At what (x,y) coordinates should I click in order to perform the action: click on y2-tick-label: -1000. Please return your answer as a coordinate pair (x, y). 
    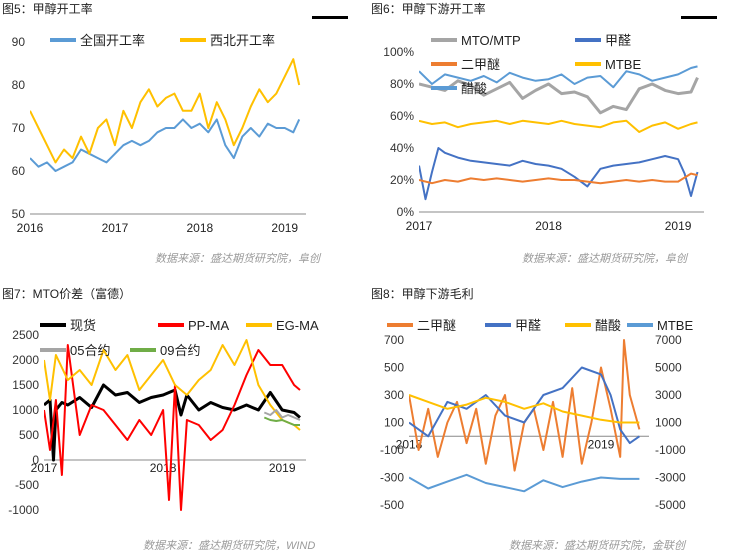
    Looking at the image, I should click on (670, 450).